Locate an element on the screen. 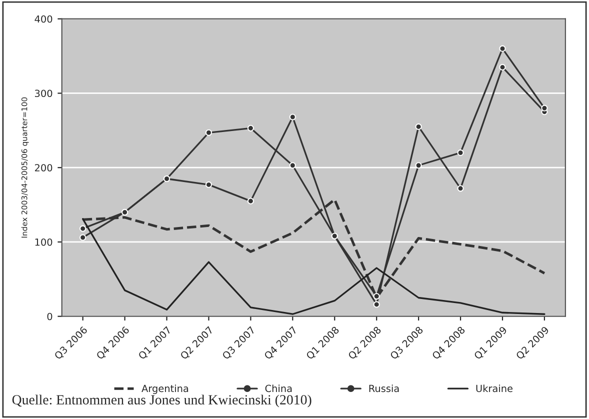 This screenshot has width=589, height=419. y-tick-label: 200 is located at coordinates (43, 168).